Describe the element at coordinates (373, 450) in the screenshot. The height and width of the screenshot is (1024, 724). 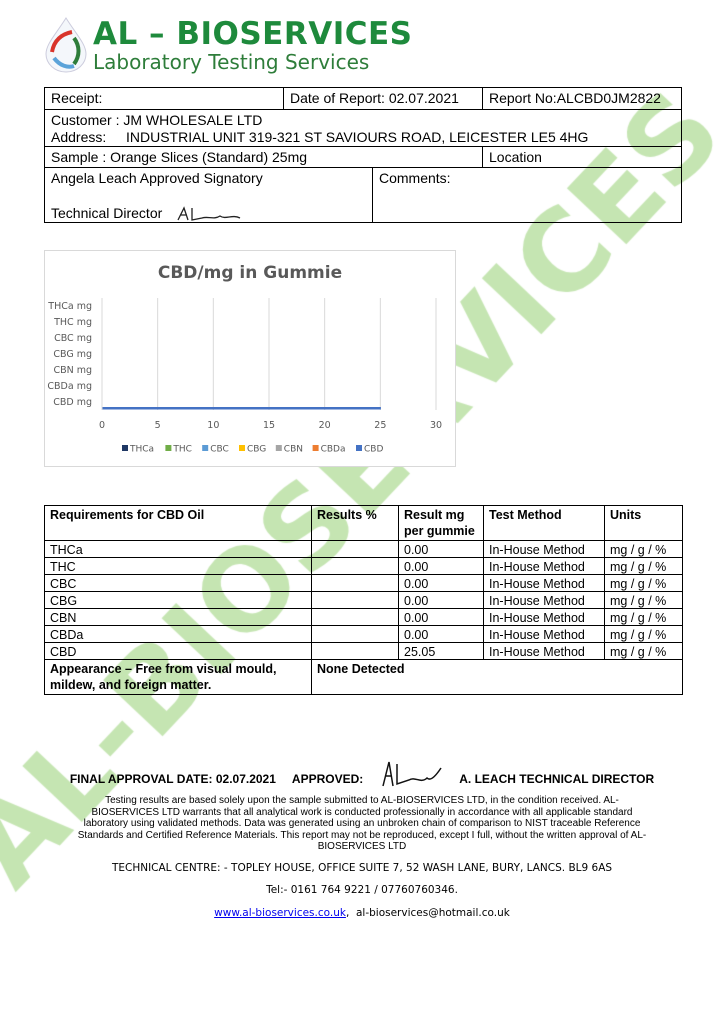
I see `legend-label: CBD` at that location.